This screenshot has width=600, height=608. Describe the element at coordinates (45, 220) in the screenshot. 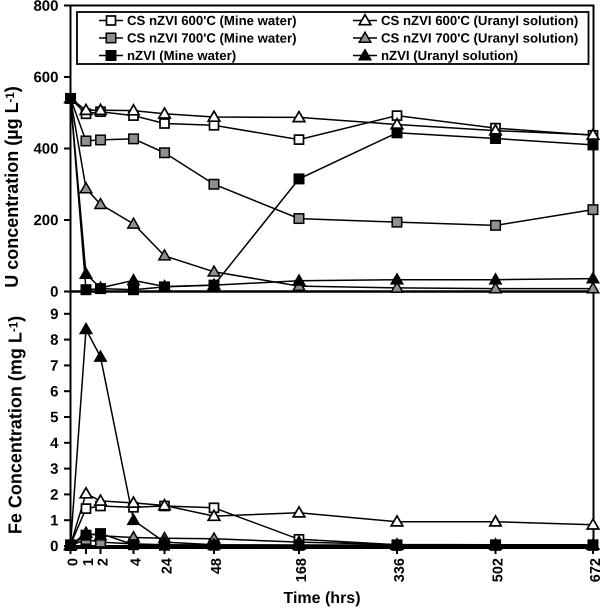

I see `svg-text: 200` at that location.